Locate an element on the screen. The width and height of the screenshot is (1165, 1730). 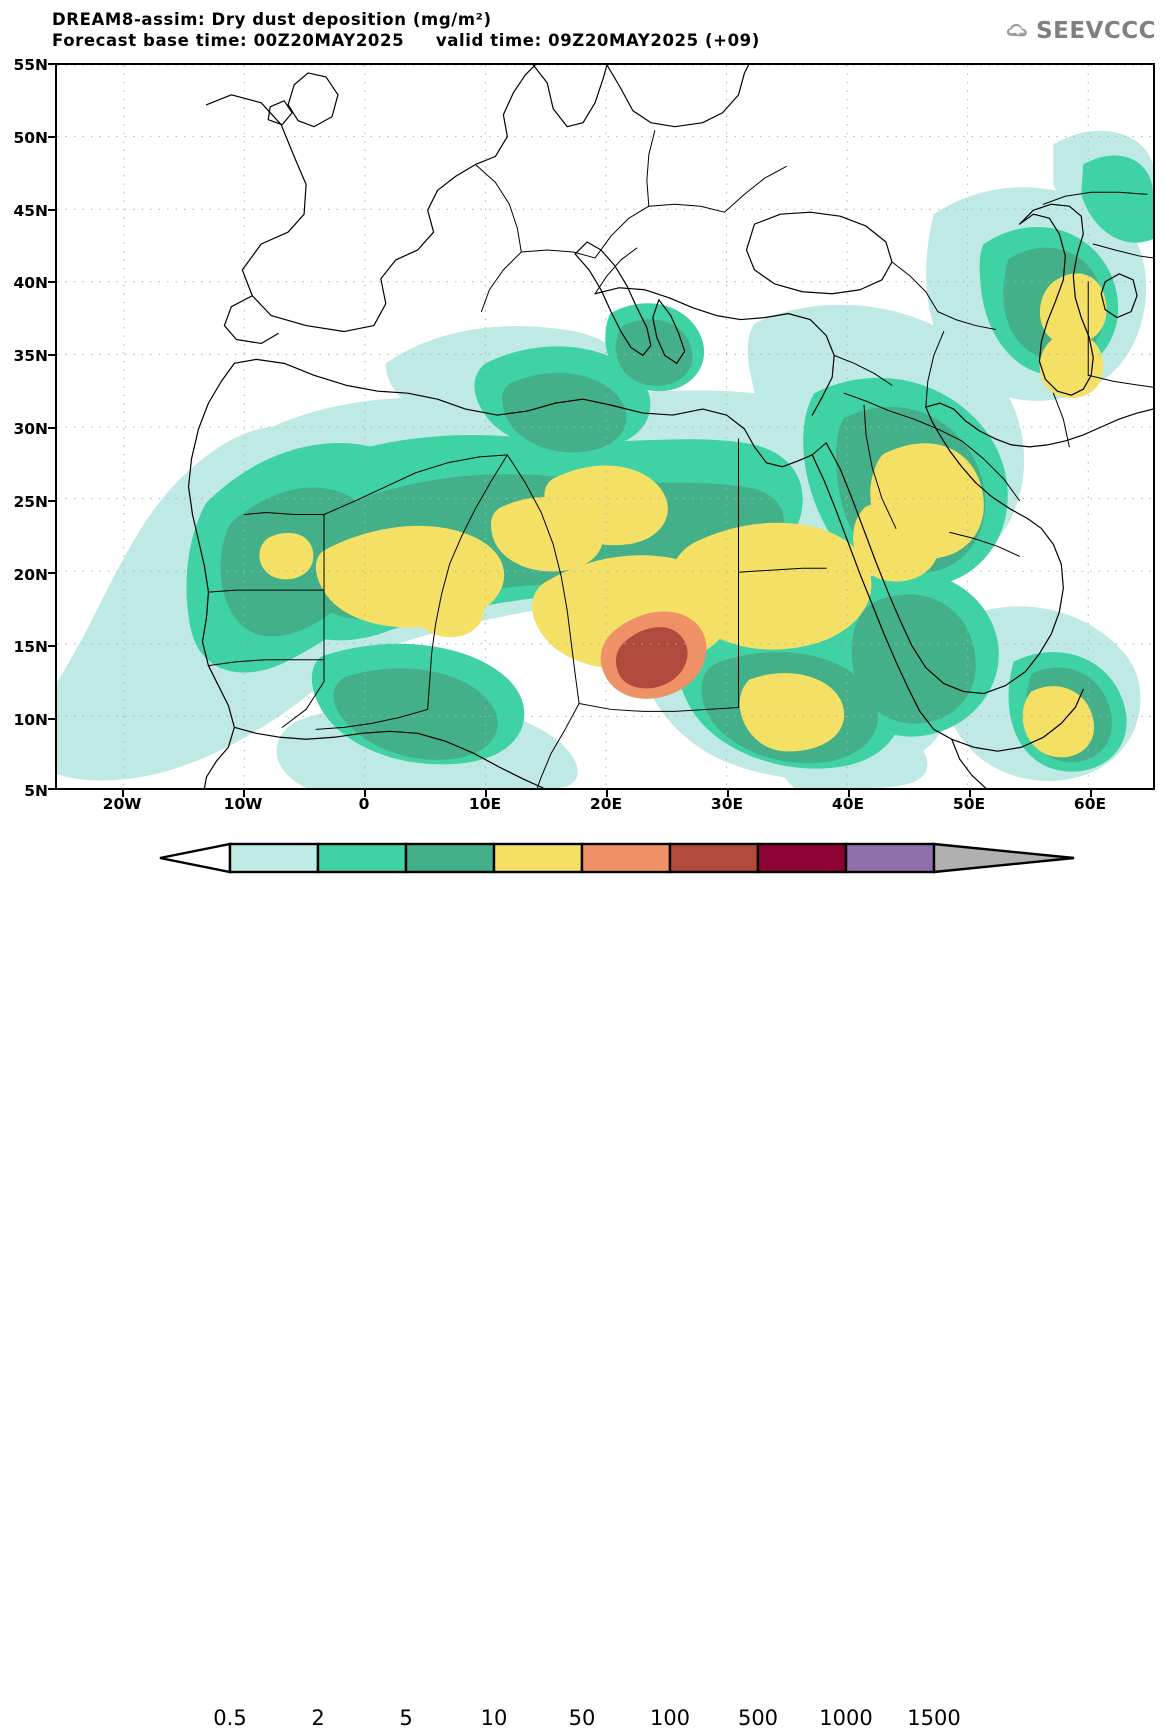
colorbar-under-cap is located at coordinates (195, 858).